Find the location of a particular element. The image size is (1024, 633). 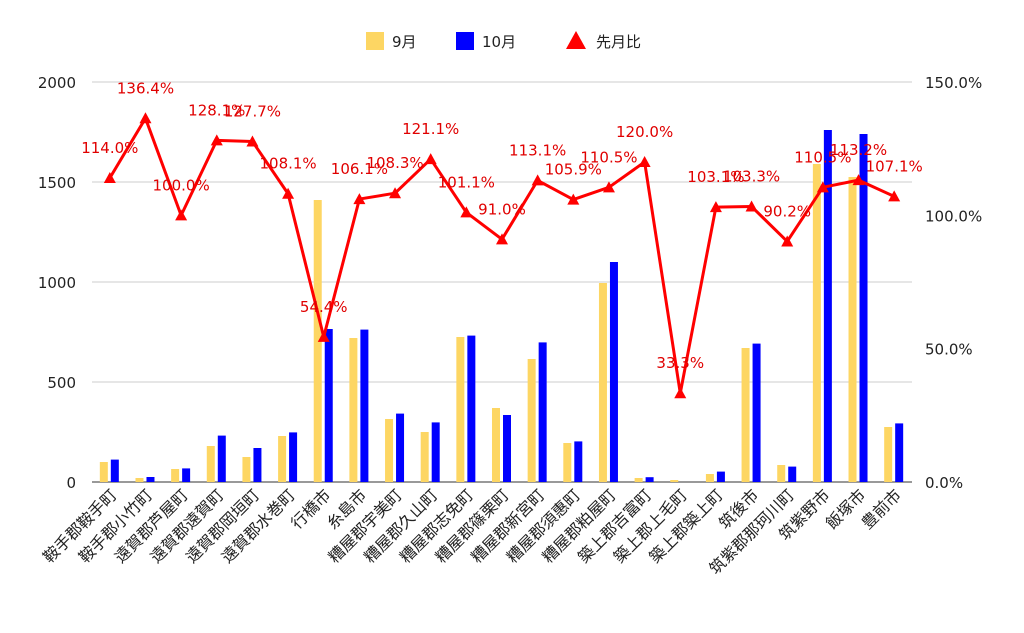

ratio-data-label: 121.1% is located at coordinates (430, 129).